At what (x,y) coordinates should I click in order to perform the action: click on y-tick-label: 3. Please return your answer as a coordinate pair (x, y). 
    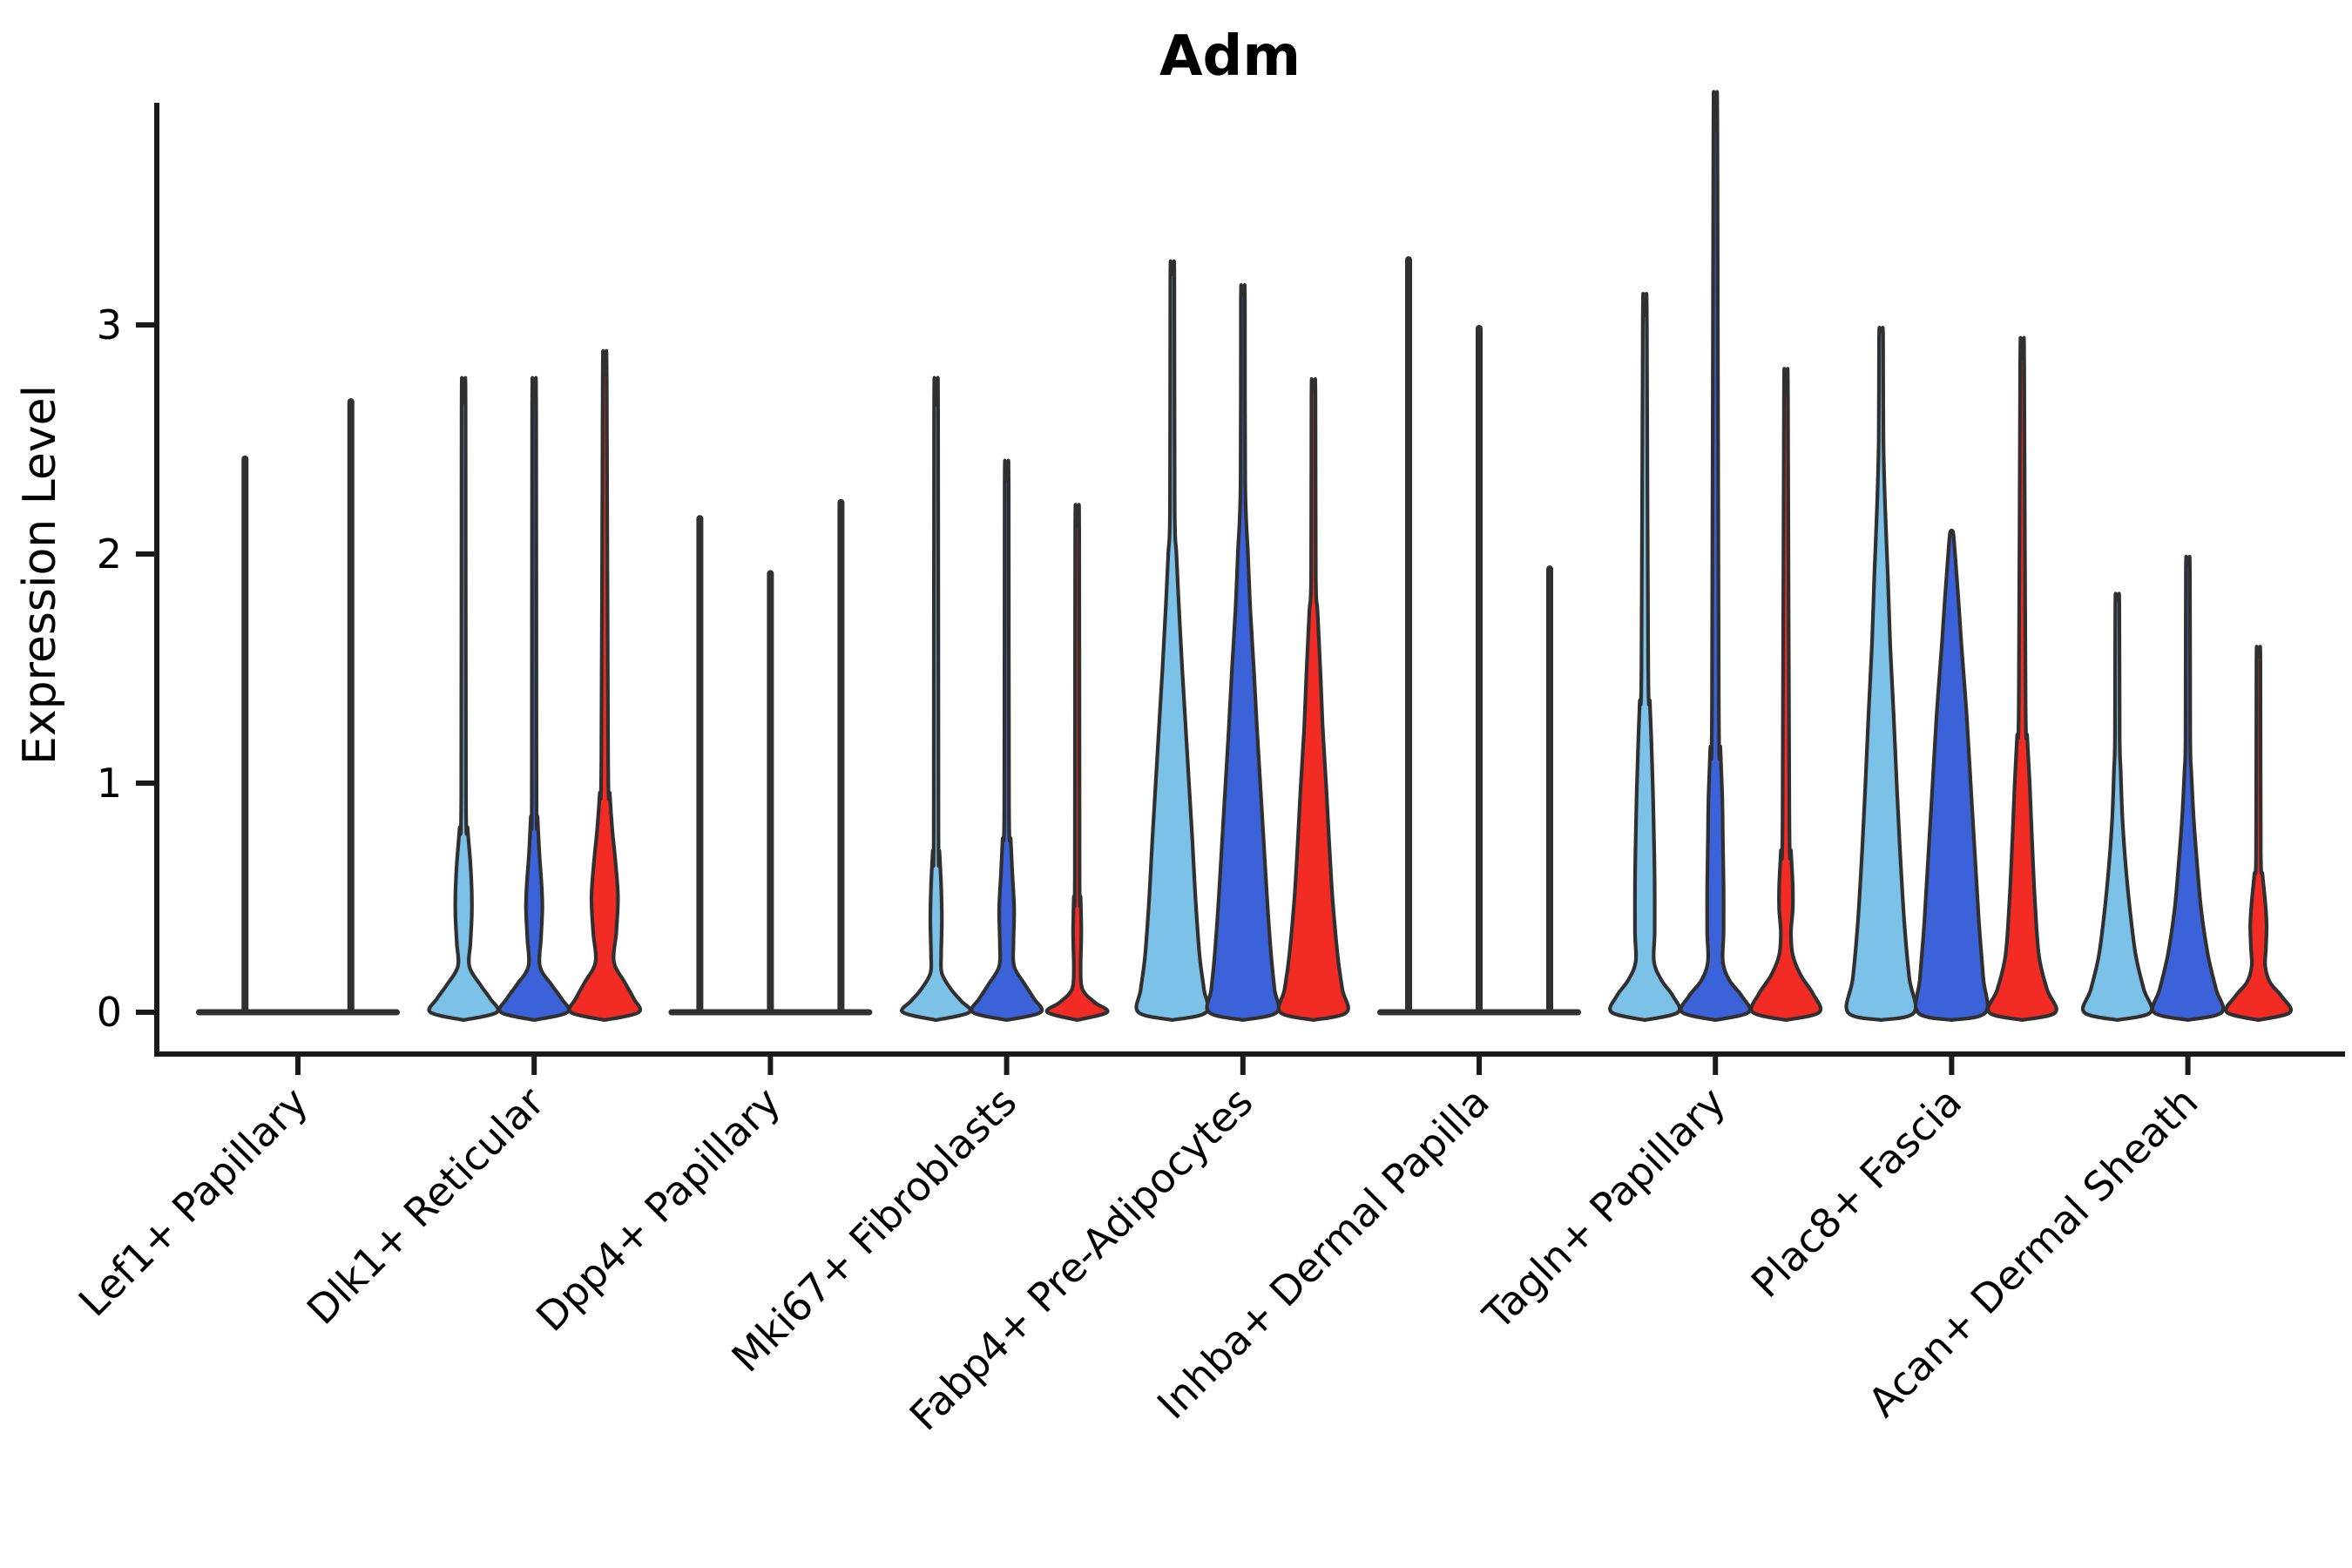
    Looking at the image, I should click on (109, 324).